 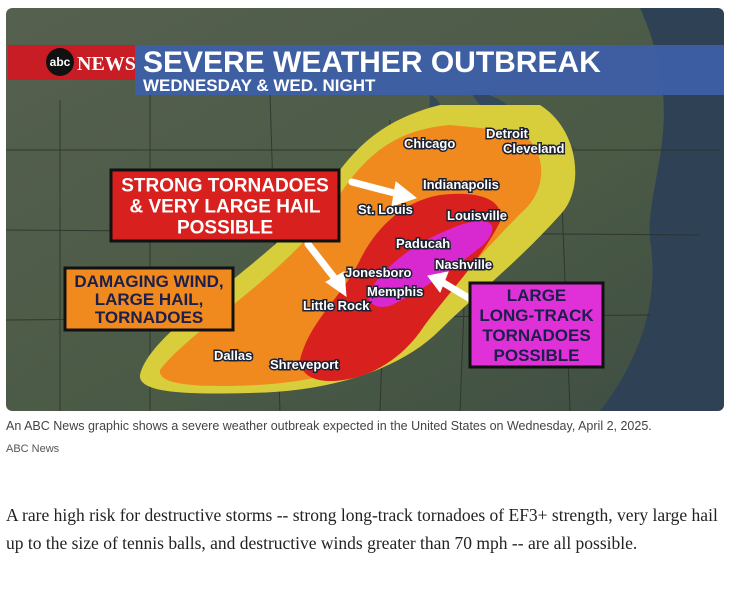 I want to click on network: NEWS, so click(x=106, y=64).